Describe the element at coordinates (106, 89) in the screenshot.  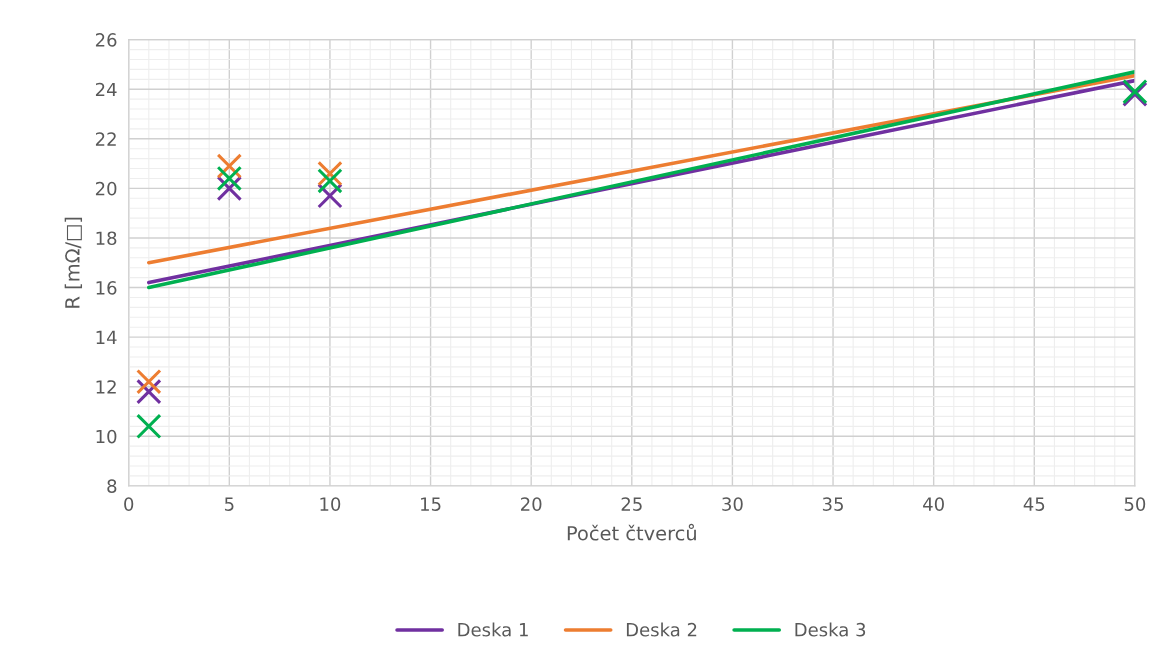
I see `y-tick-label: 24` at that location.